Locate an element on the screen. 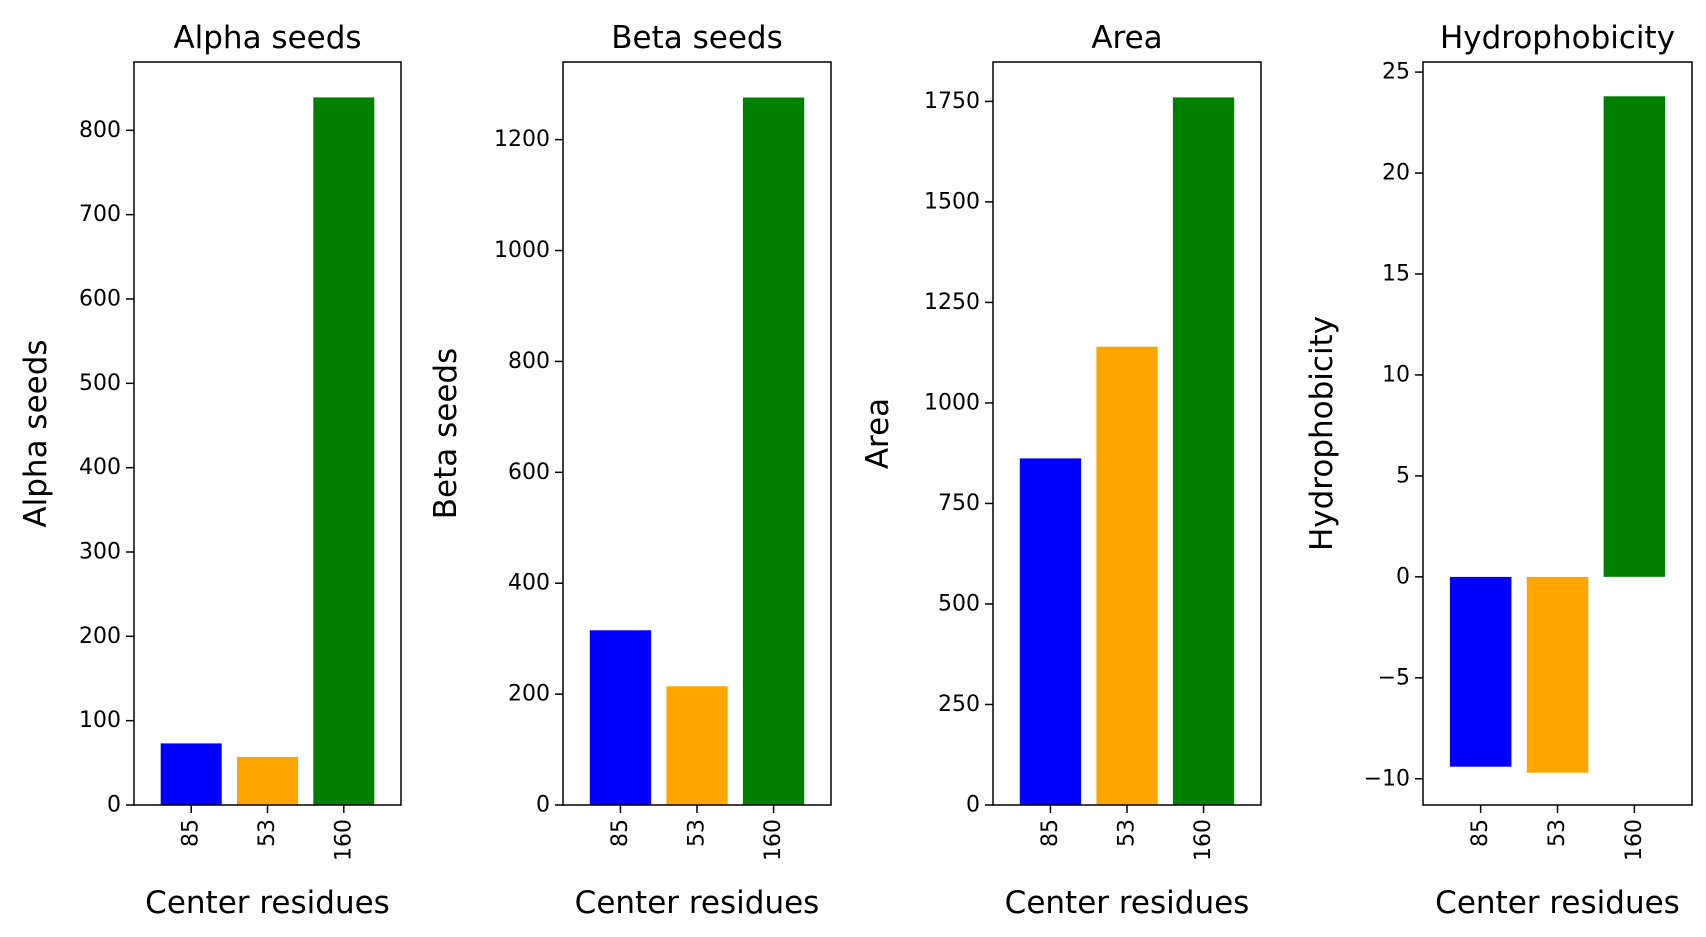  chart-title: Hydrophobicity is located at coordinates (1557, 38).